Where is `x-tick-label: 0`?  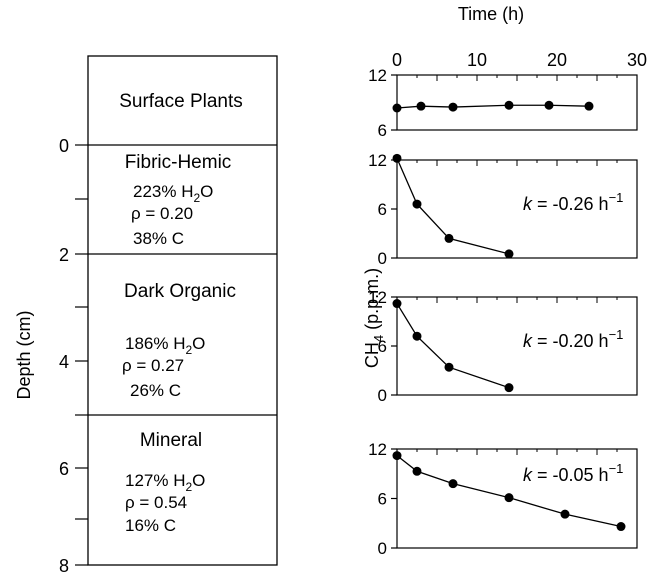 x-tick-label: 0 is located at coordinates (397, 60).